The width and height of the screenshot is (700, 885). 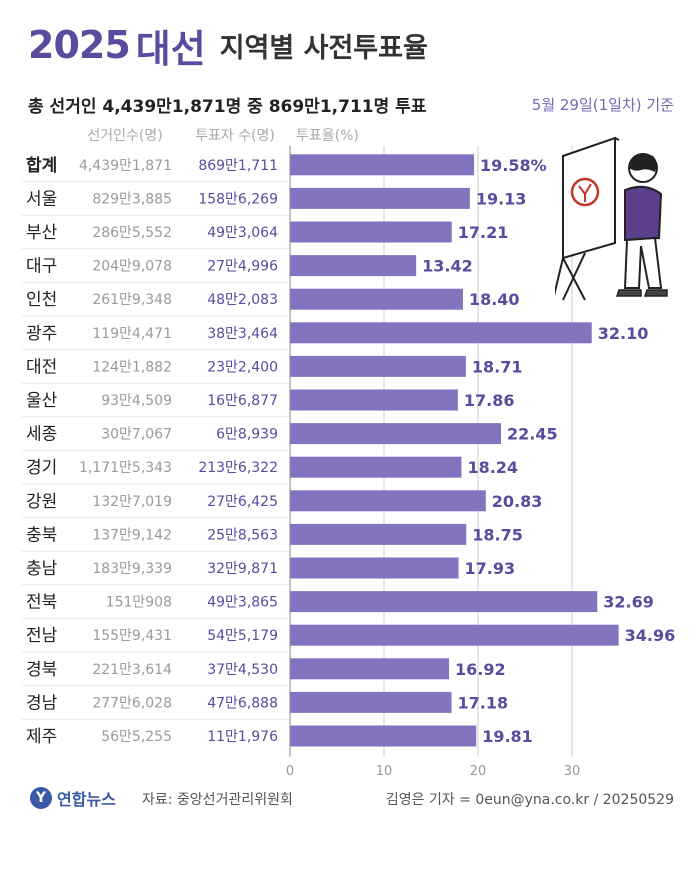 I want to click on logo-text: 연합뉴스, so click(x=86, y=799).